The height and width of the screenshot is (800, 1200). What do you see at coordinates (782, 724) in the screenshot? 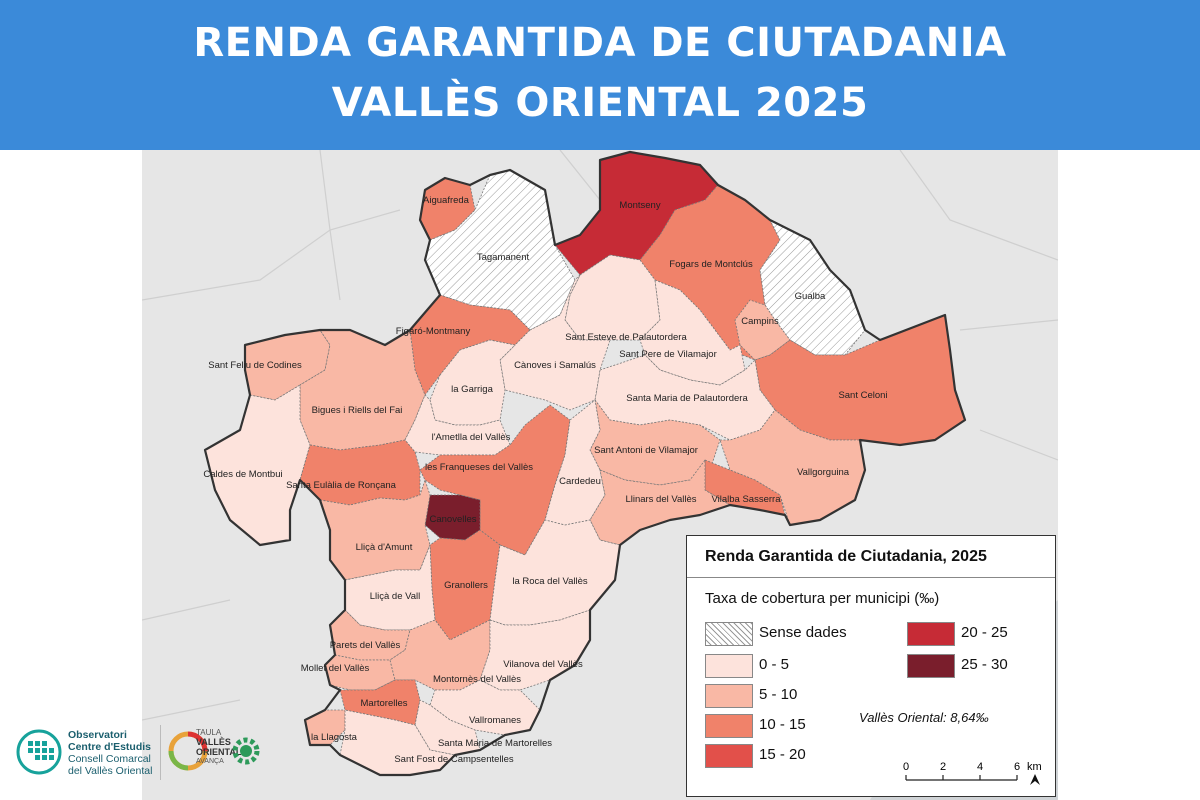
I see `legend-label-10-15: 10 - 15` at bounding box center [782, 724].